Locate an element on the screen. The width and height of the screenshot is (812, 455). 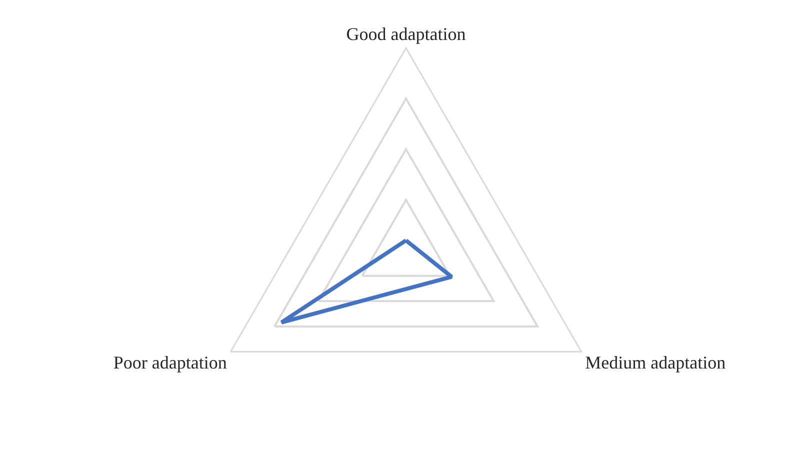
spoke-label: Good adaptation is located at coordinates (406, 34).